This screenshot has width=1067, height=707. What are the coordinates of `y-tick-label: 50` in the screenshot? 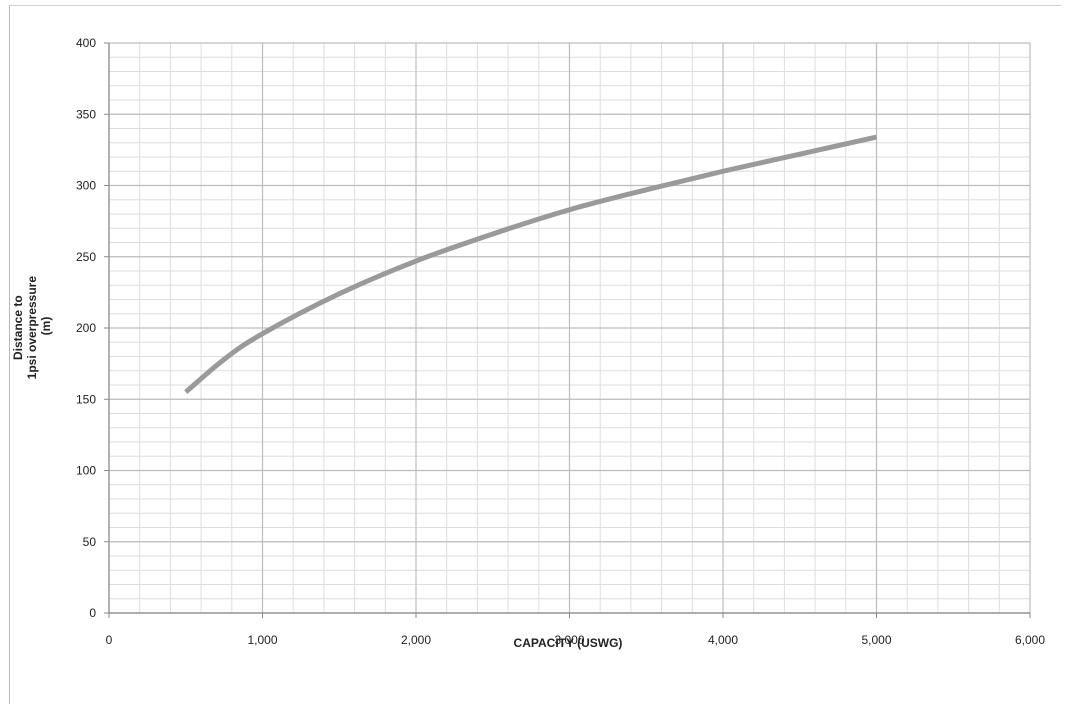 It's located at (90, 542).